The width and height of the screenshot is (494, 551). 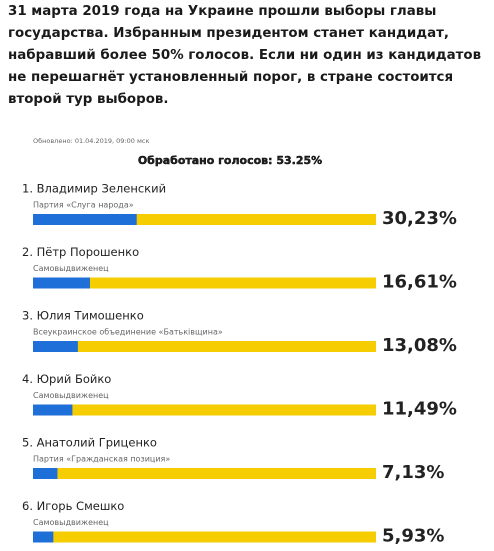 What do you see at coordinates (419, 282) in the screenshot?
I see `value-label: 16,61%` at bounding box center [419, 282].